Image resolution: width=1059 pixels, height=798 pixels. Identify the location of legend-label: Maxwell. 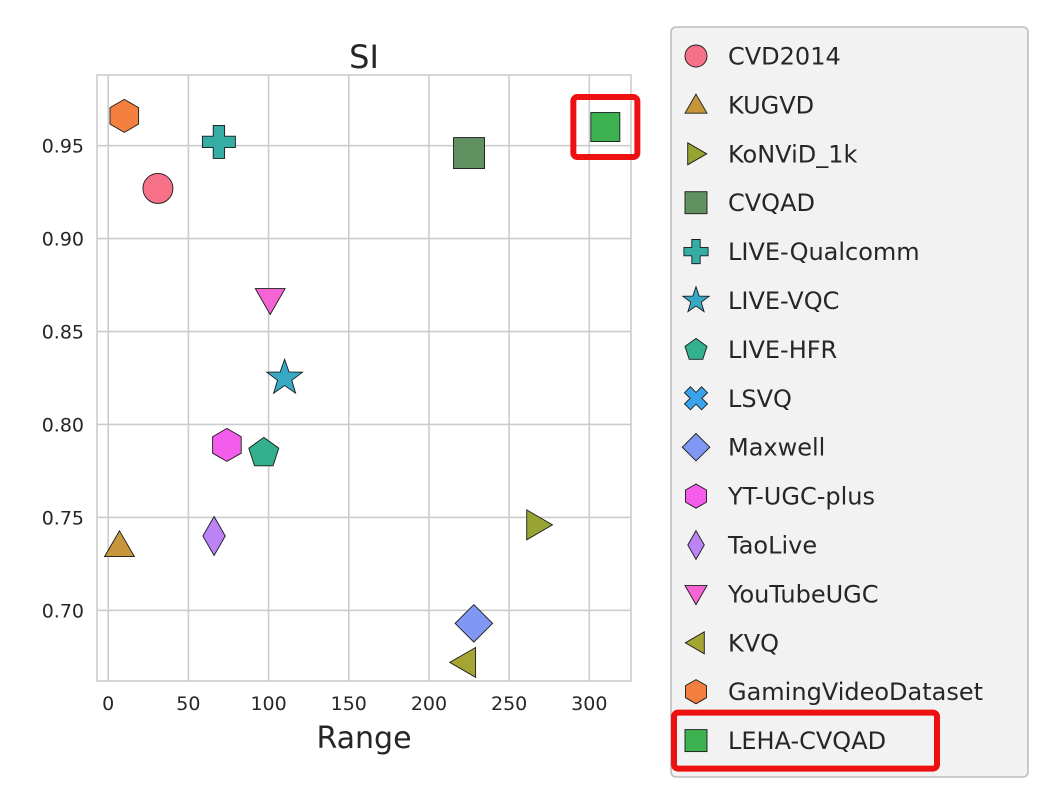
(776, 448).